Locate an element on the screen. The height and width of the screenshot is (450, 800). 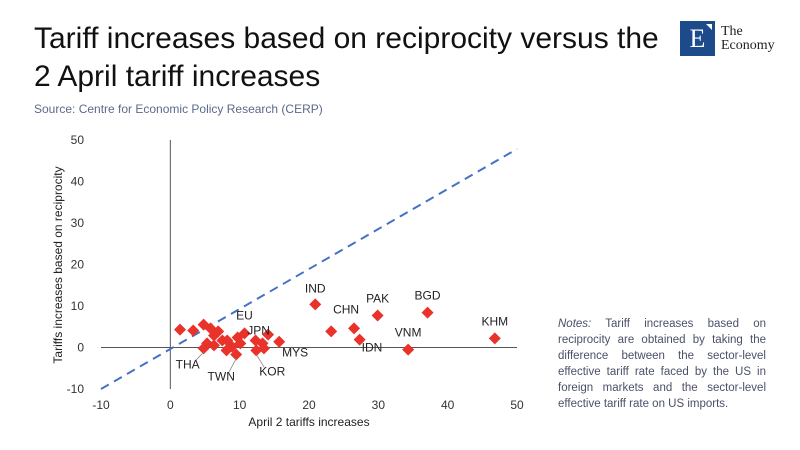
data-label: JPN is located at coordinates (258, 330).